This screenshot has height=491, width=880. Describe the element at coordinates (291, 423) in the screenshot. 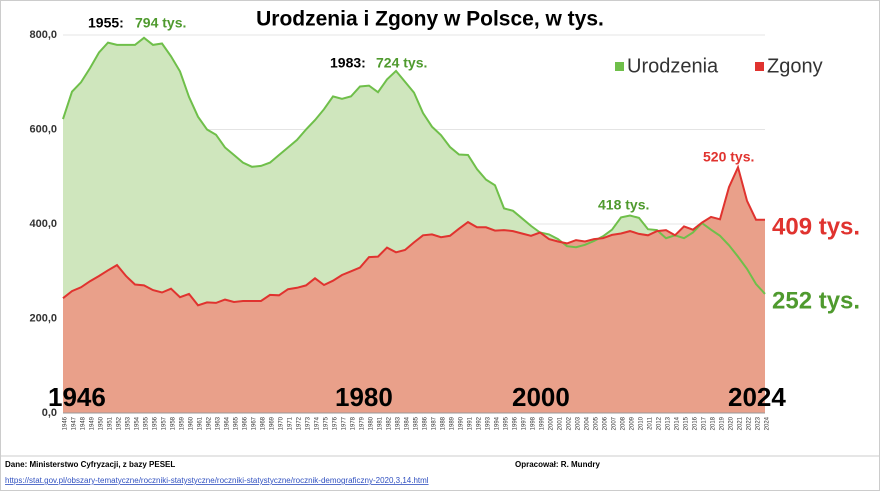

I see `x-tick-label: 1971` at that location.